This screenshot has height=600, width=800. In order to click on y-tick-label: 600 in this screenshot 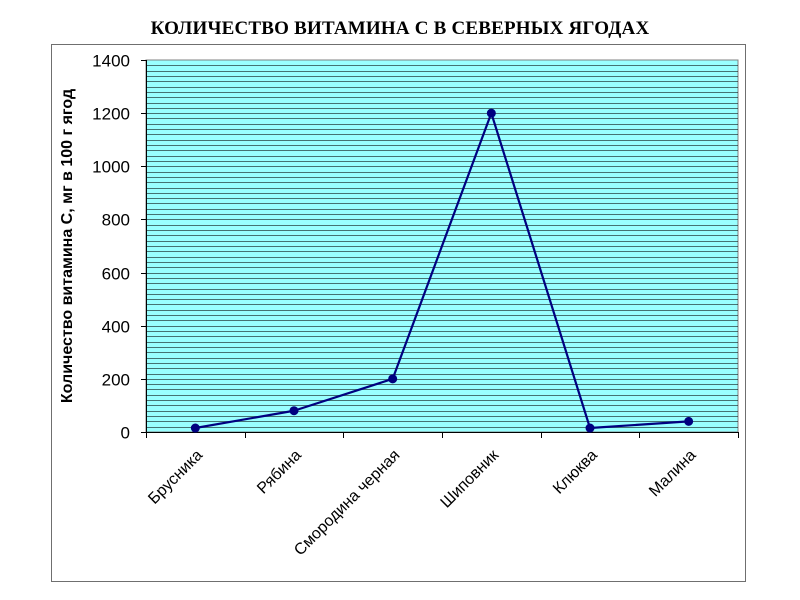, I will do `click(116, 274)`.